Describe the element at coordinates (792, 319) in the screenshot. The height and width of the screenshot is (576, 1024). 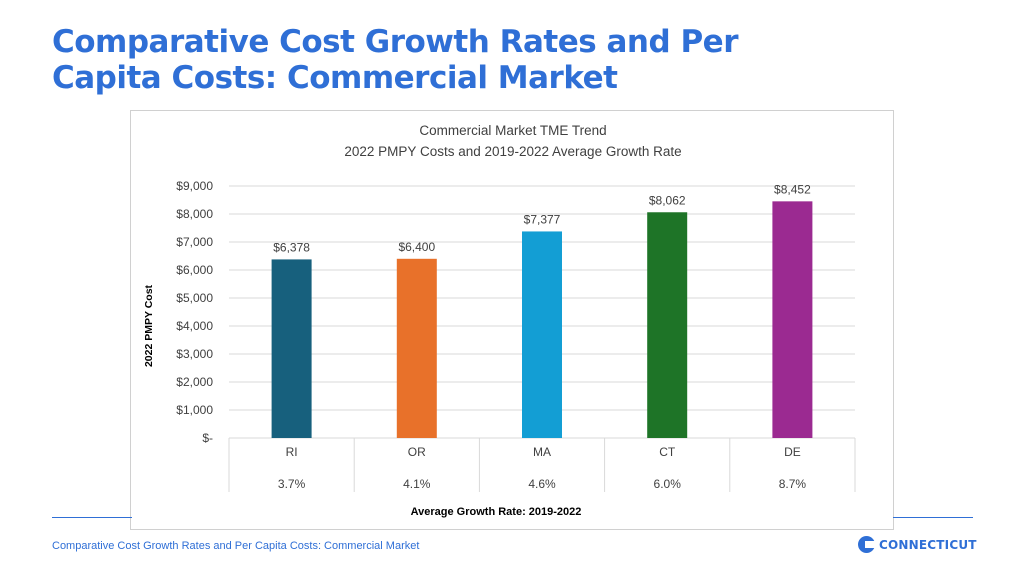
I see `bar-de` at that location.